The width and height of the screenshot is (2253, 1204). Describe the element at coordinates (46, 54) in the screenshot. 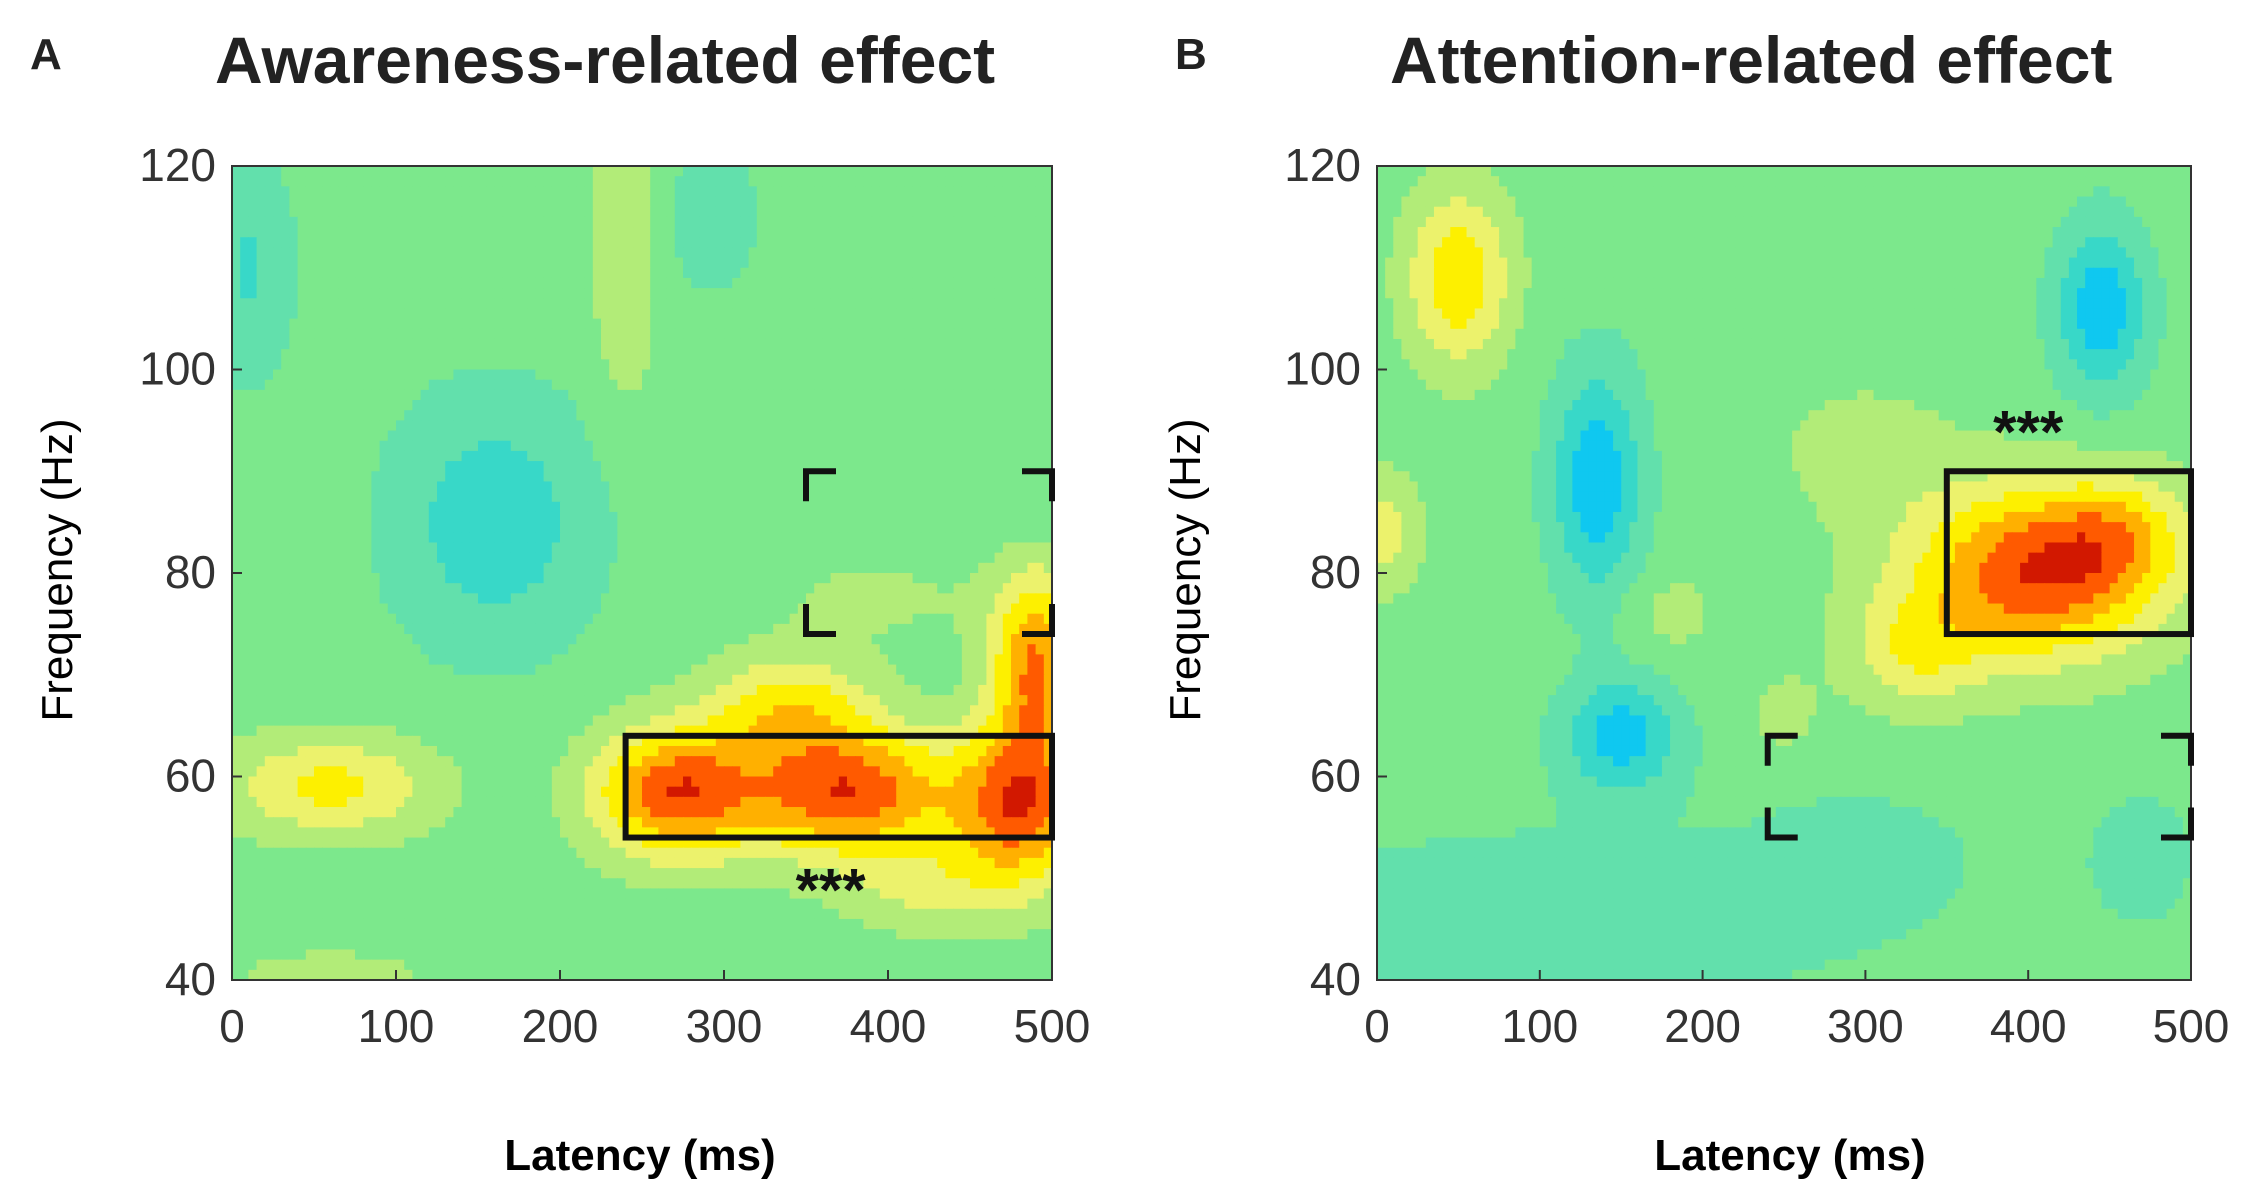

I see `panel-letter: A` at that location.